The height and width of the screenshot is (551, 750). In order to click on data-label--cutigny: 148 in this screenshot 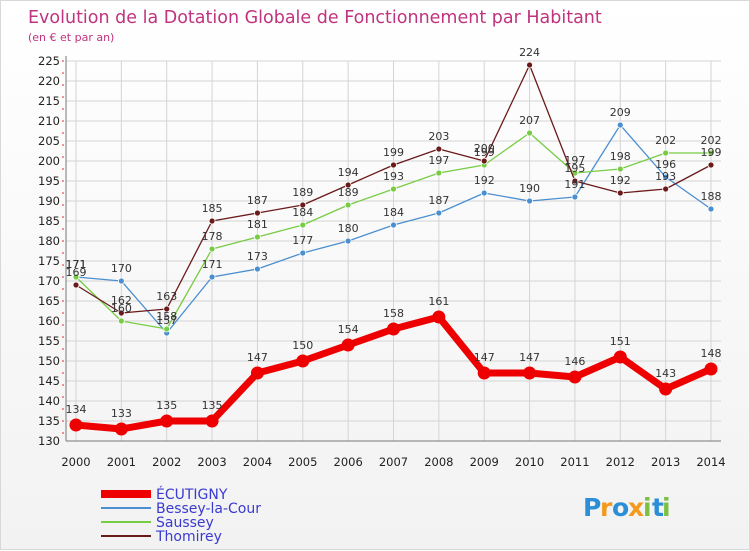, I will do `click(711, 353)`.